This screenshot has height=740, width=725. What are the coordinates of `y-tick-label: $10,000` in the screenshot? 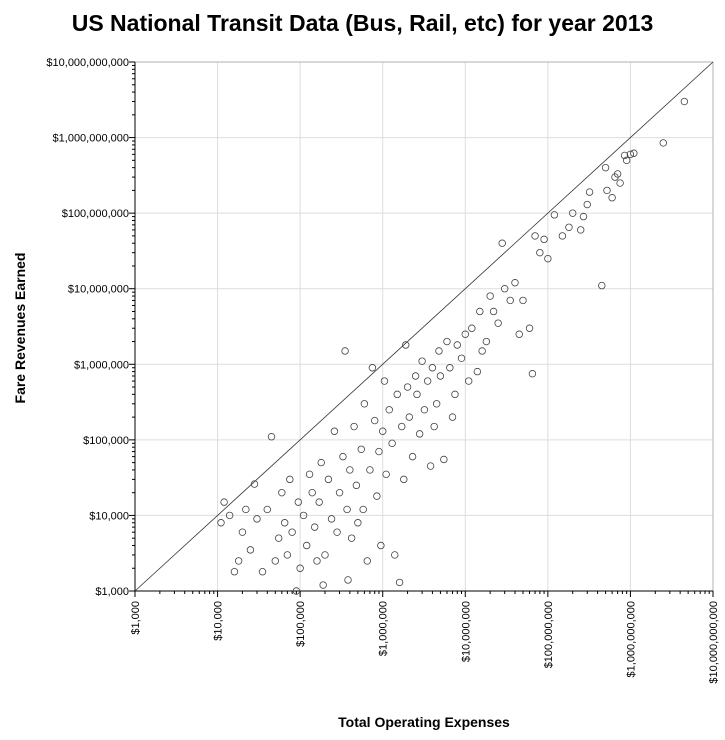 It's located at (109, 516).